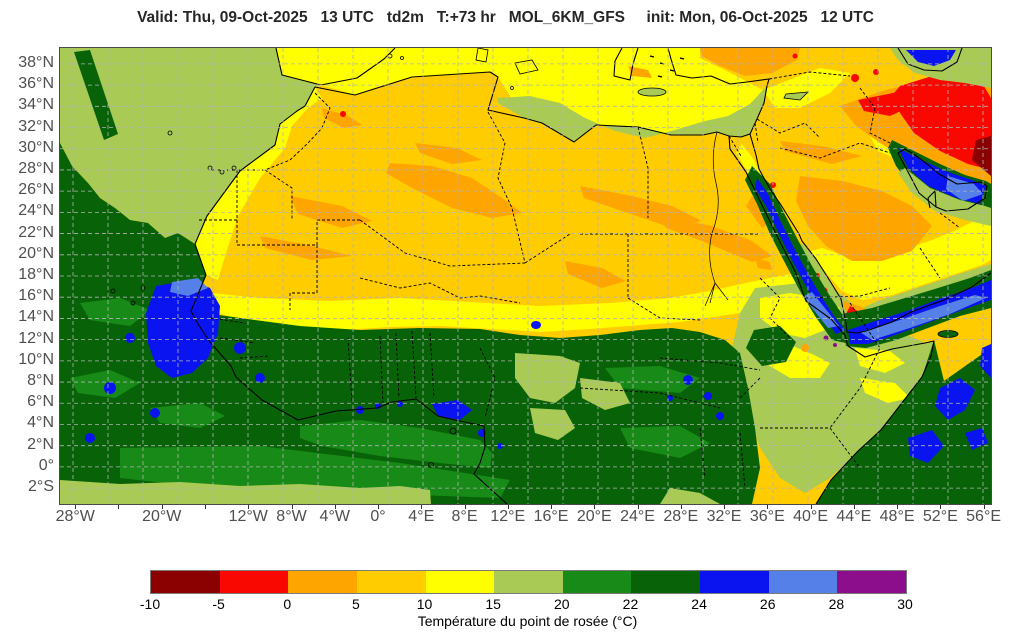 This screenshot has width=1011, height=641. I want to click on sardinia, so click(482, 55).